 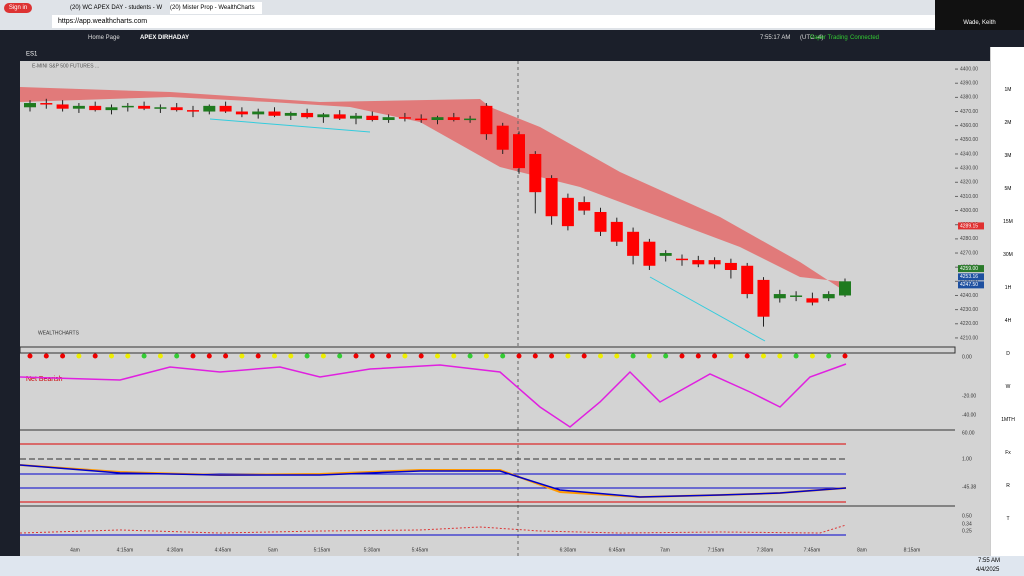 What do you see at coordinates (969, 338) in the screenshot?
I see `y-tick-label: 4210.00` at bounding box center [969, 338].